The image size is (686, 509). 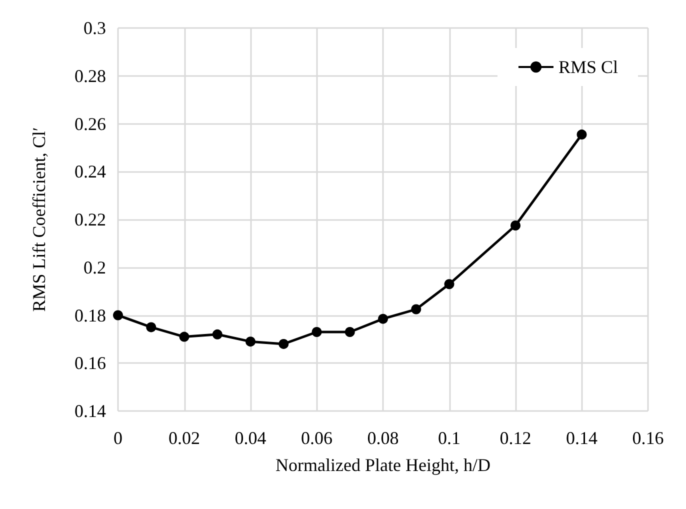 I want to click on x-tick-label: 0.14, so click(x=582, y=438).